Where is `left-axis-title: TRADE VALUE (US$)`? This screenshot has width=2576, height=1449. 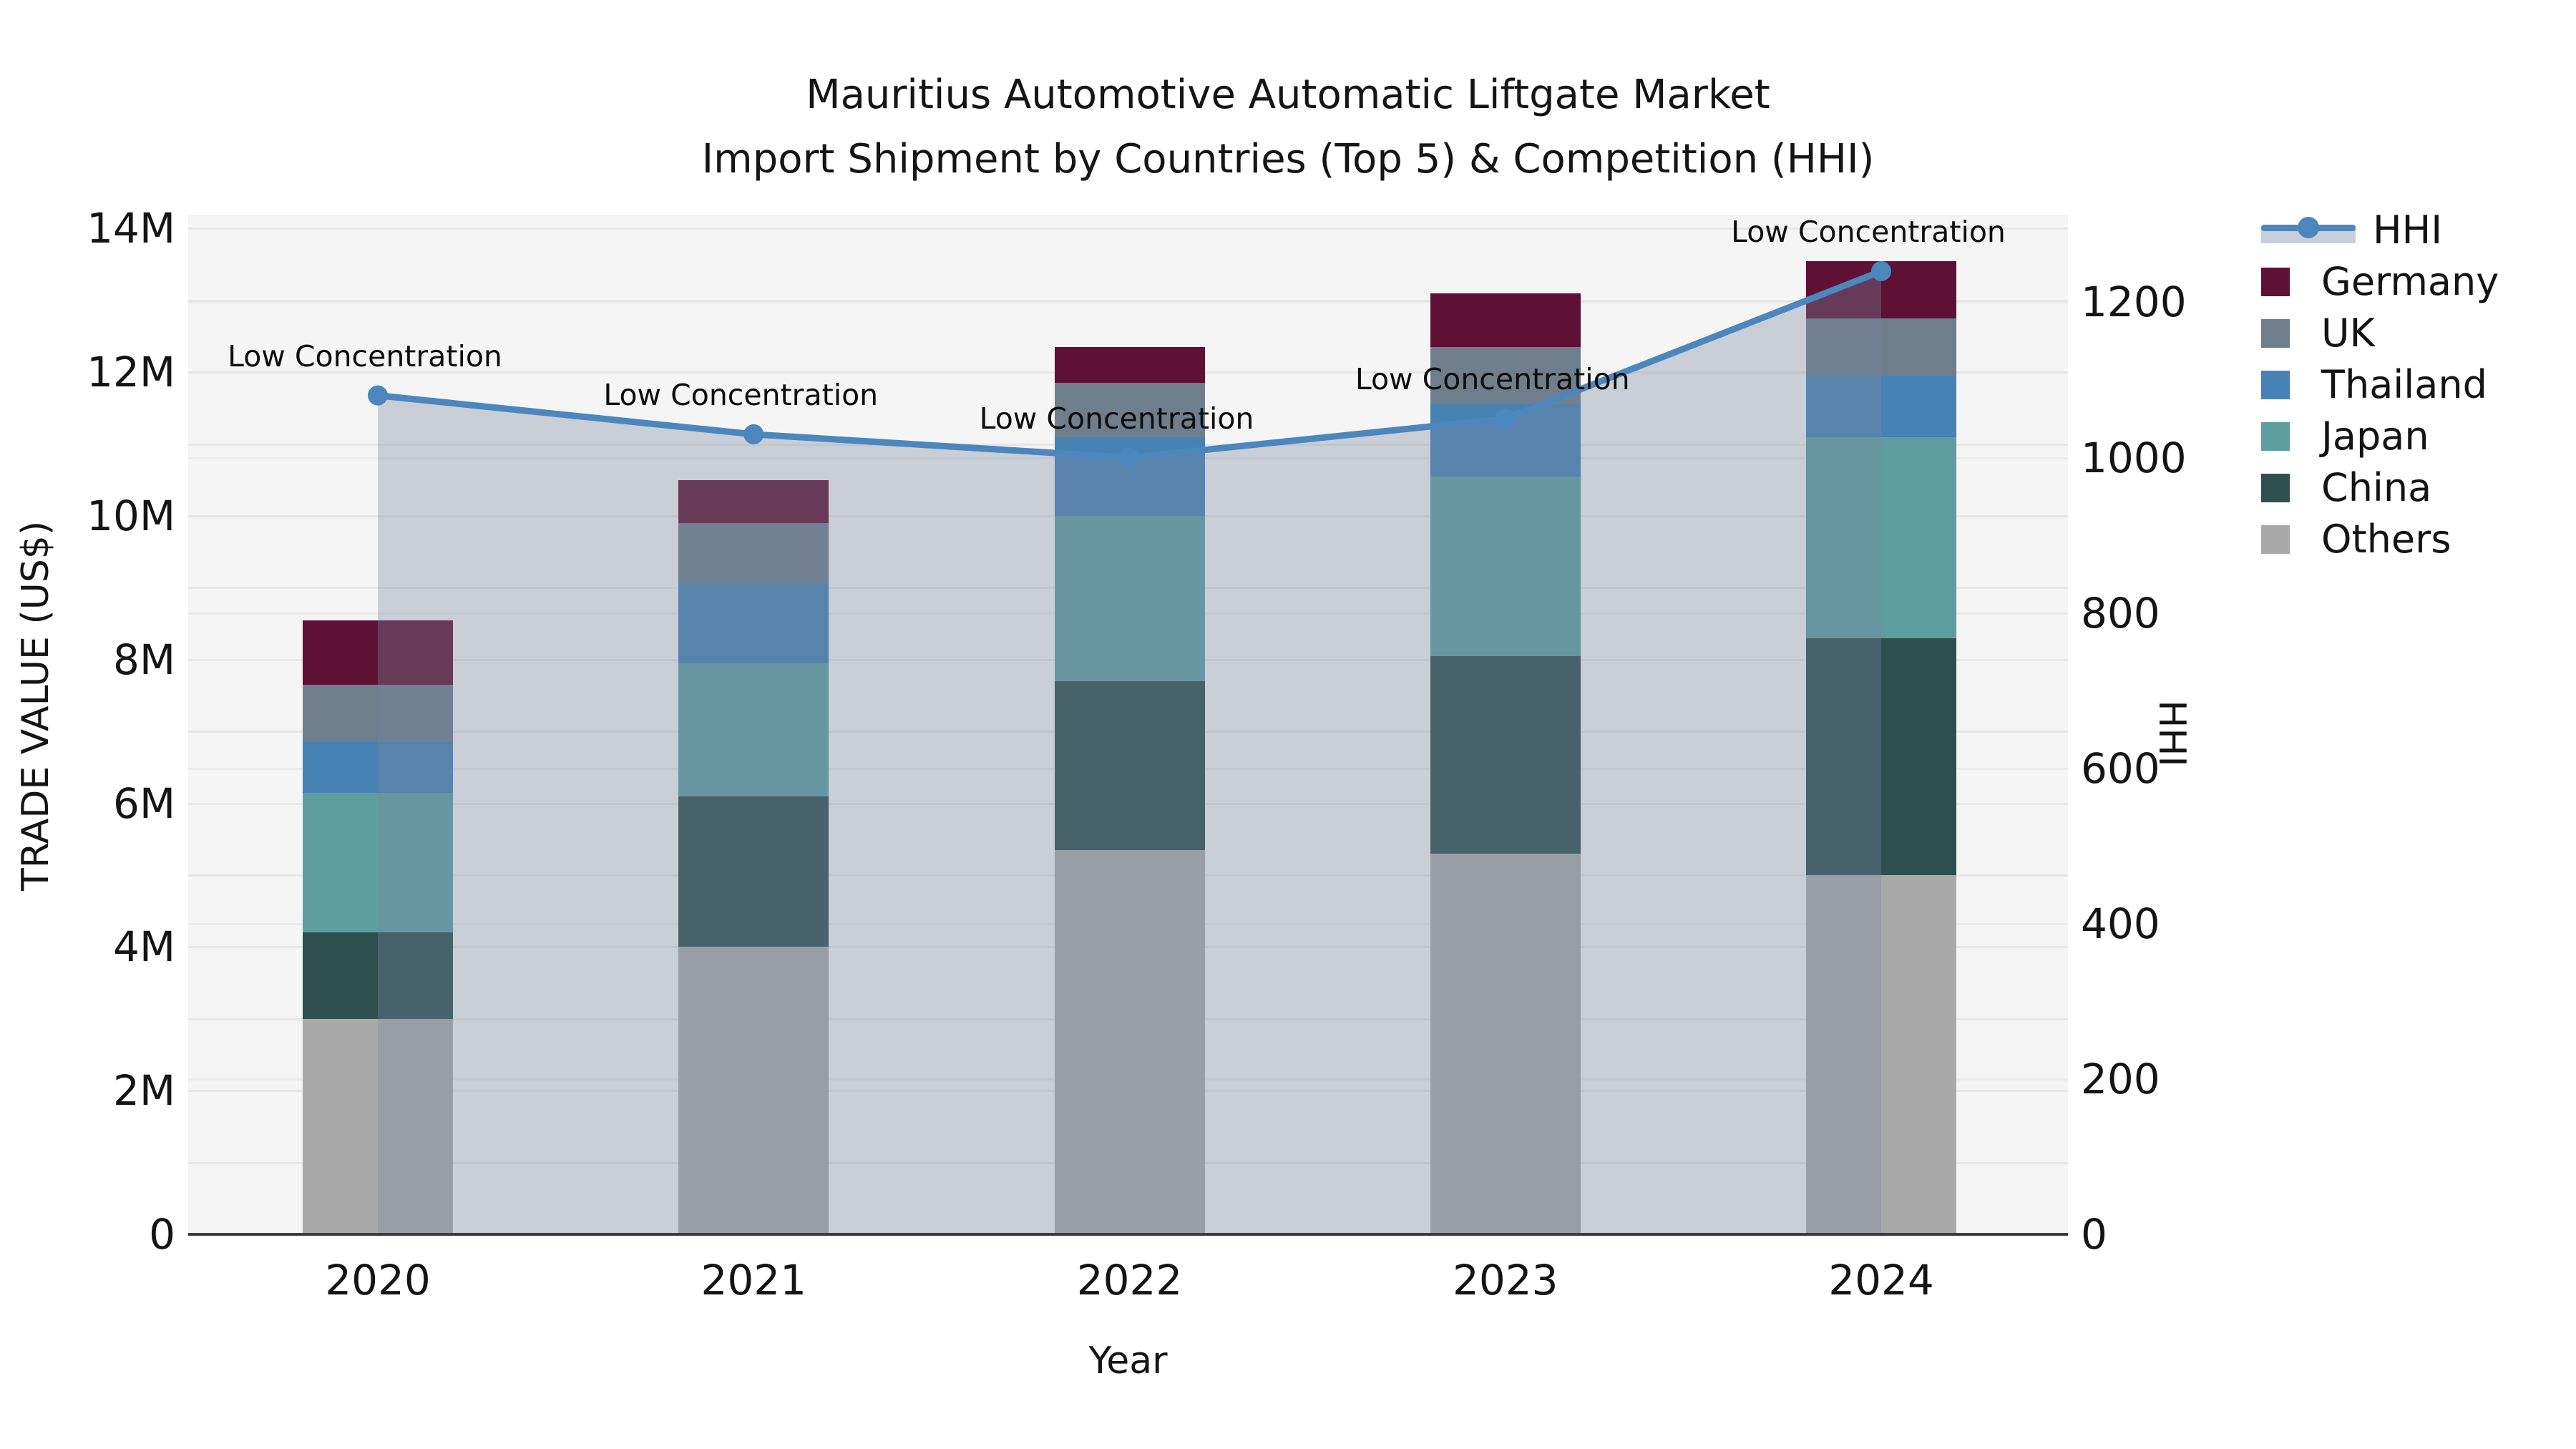
left-axis-title: TRADE VALUE (US$) is located at coordinates (35, 705).